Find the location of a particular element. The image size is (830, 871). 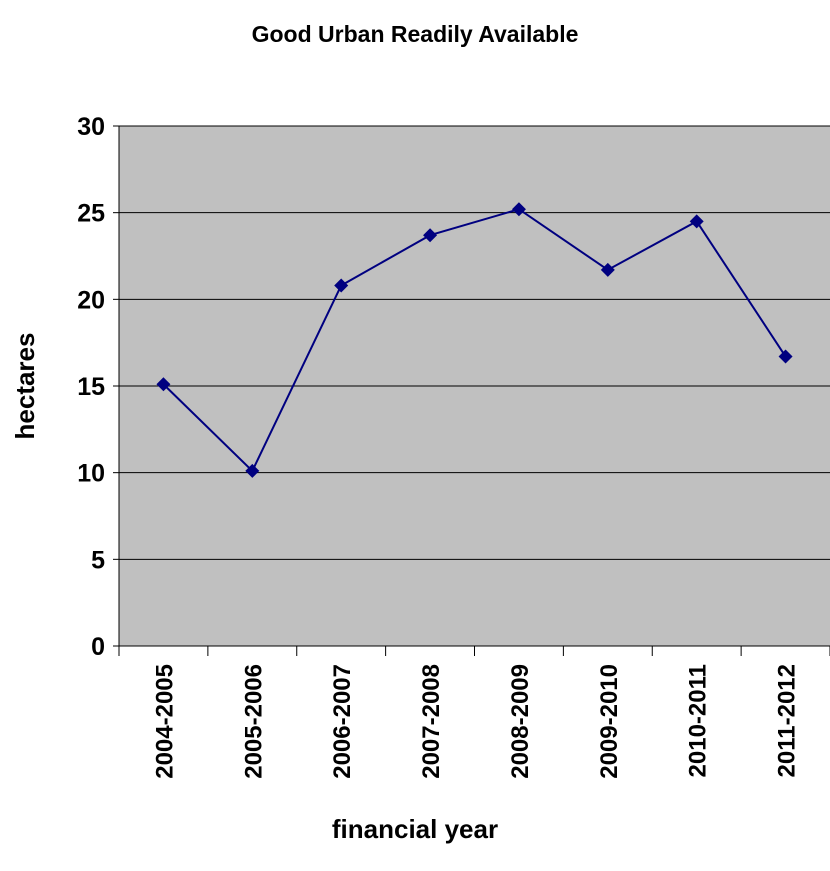

y-tick-label: 30 is located at coordinates (91, 127).